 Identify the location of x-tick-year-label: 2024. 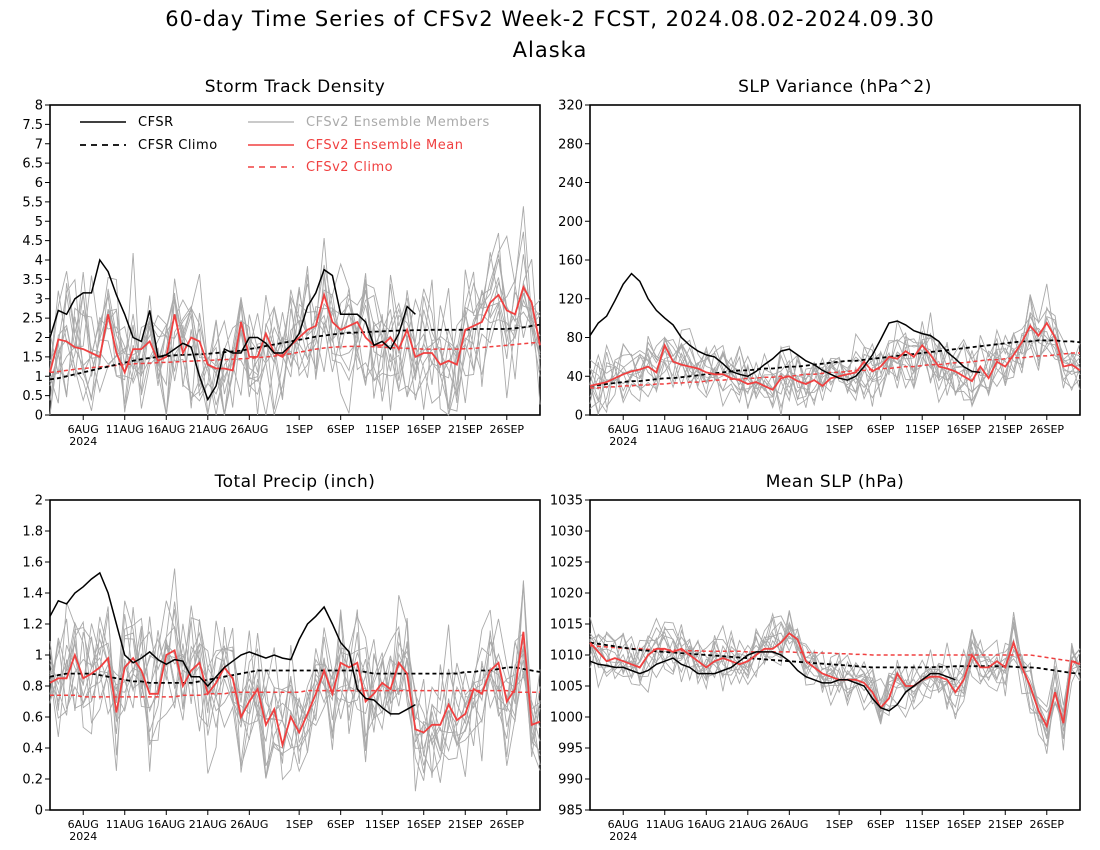
(623, 441).